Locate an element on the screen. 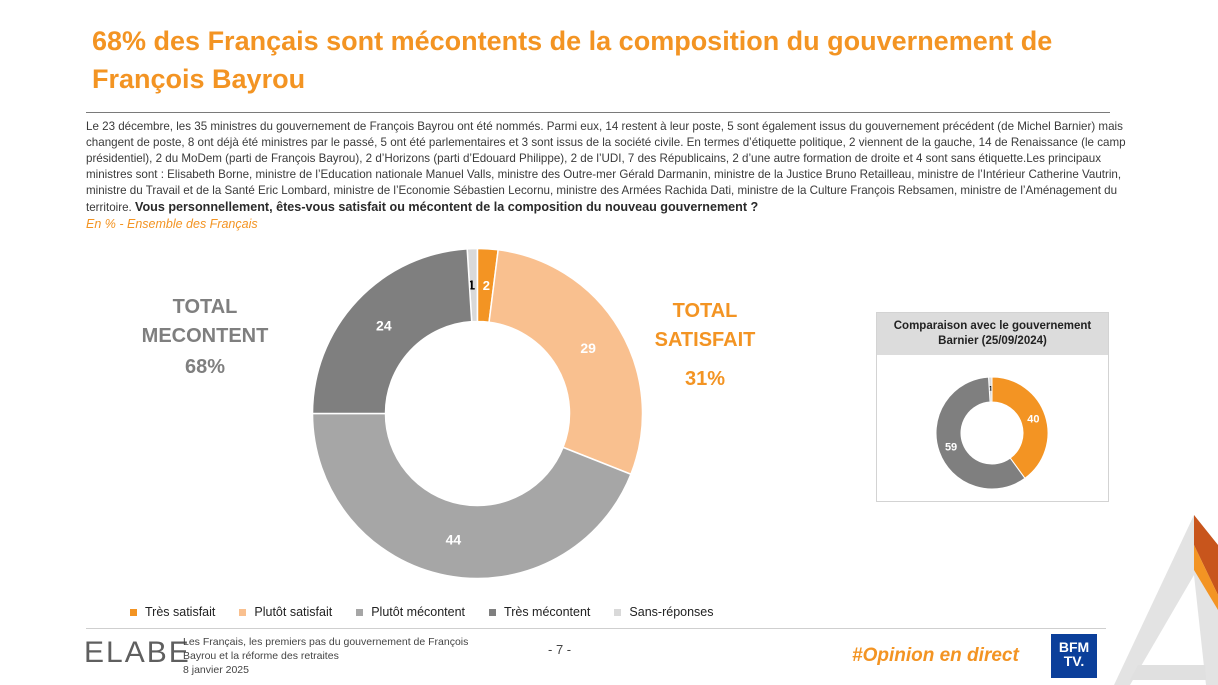 This screenshot has width=1218, height=685. legend-label: Très satisfait is located at coordinates (180, 612).